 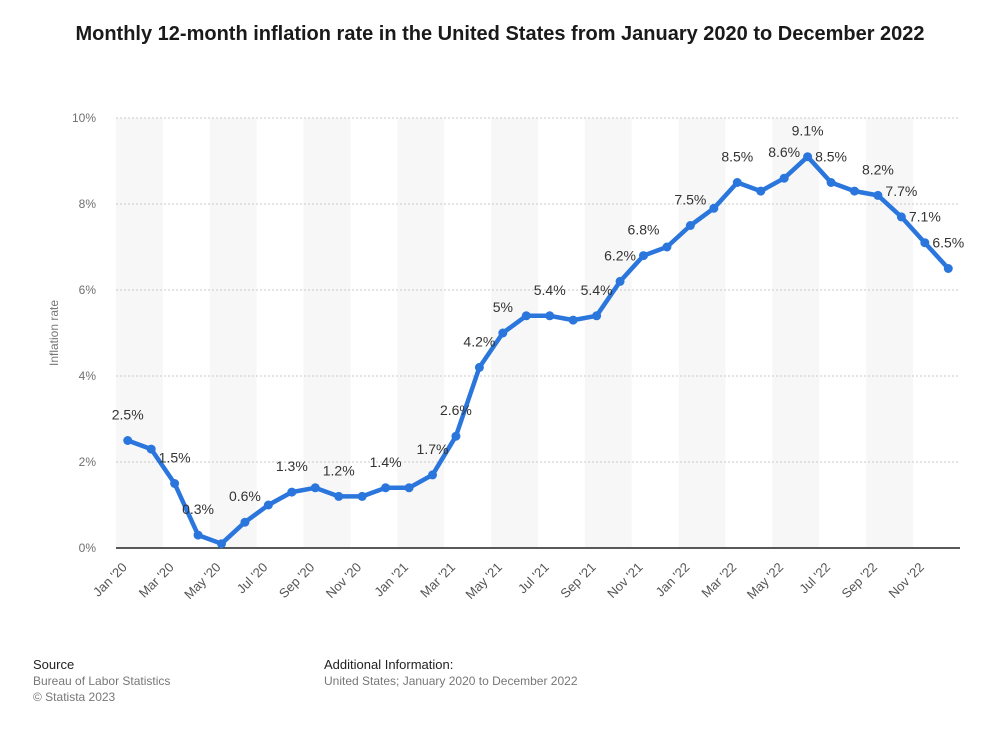 What do you see at coordinates (198, 509) in the screenshot?
I see `data-label: 0.3%` at bounding box center [198, 509].